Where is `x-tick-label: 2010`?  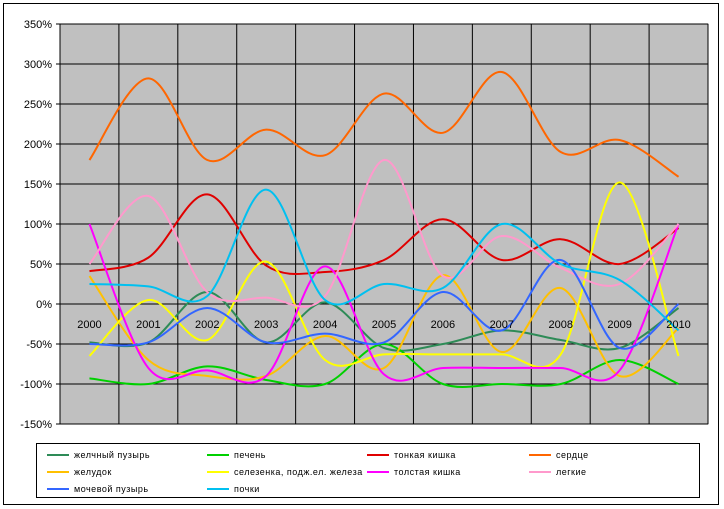 x-tick-label: 2010 is located at coordinates (678, 325).